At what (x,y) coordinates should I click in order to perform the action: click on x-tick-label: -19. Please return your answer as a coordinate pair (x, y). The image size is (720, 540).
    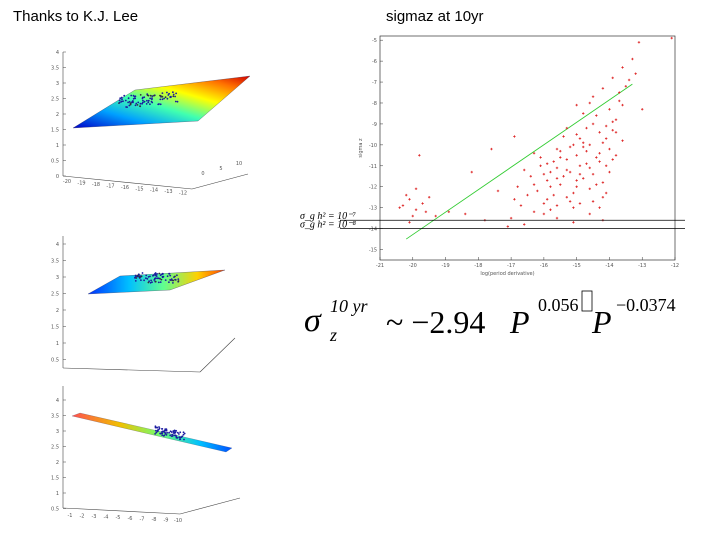
    Looking at the image, I should click on (81, 183).